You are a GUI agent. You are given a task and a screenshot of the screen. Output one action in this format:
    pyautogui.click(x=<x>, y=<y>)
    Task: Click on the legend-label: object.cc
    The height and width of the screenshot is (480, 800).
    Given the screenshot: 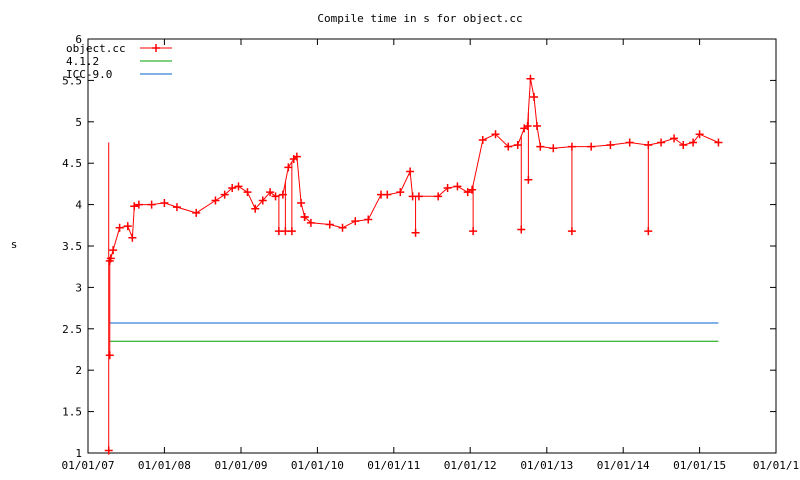 What is the action you would take?
    pyautogui.click(x=96, y=48)
    